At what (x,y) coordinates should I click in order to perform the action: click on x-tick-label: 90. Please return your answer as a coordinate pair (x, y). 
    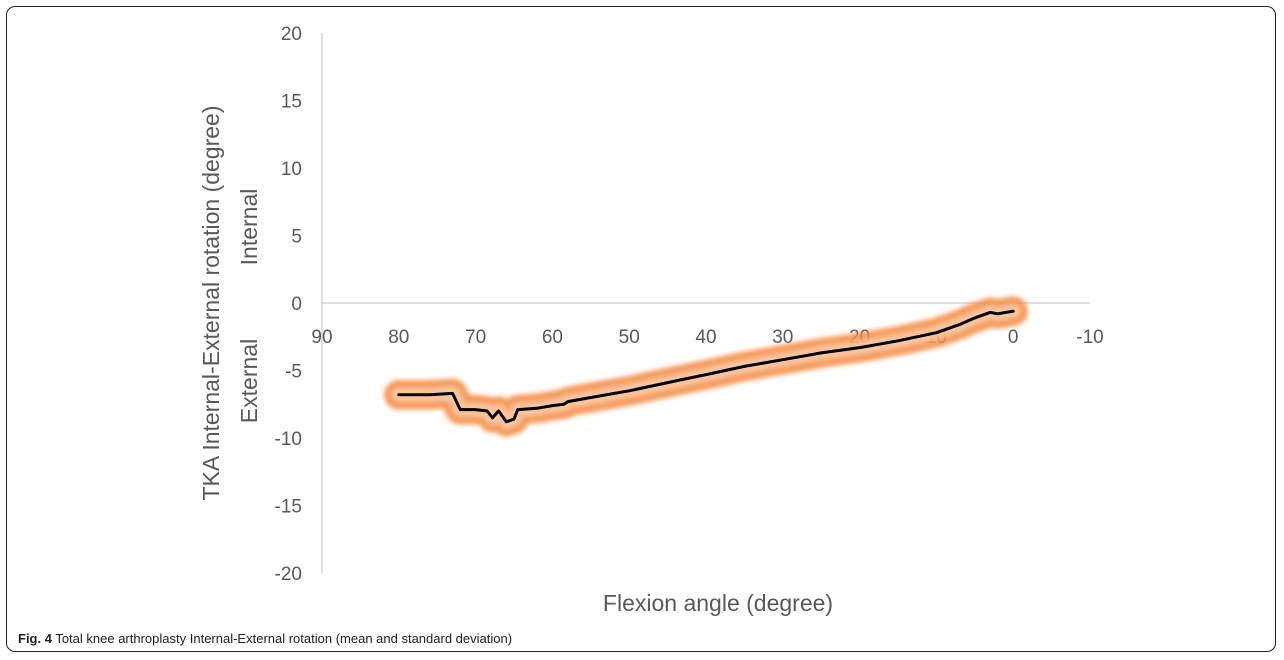
    Looking at the image, I should click on (321, 337).